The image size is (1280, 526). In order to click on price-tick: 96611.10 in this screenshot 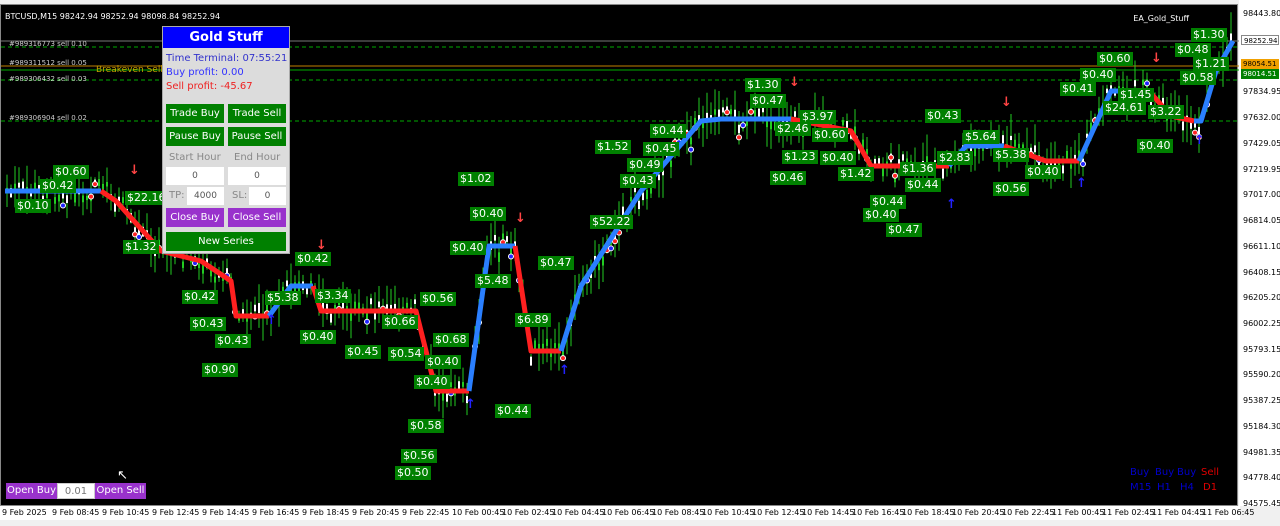, I will do `click(1261, 246)`.